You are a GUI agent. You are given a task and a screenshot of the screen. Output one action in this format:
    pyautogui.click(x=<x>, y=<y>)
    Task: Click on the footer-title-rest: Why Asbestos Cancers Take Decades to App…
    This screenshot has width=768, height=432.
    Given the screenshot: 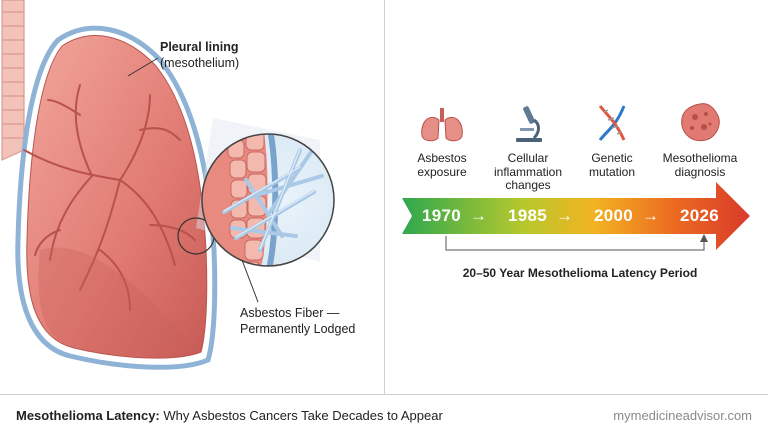 What is the action you would take?
    pyautogui.click(x=301, y=415)
    